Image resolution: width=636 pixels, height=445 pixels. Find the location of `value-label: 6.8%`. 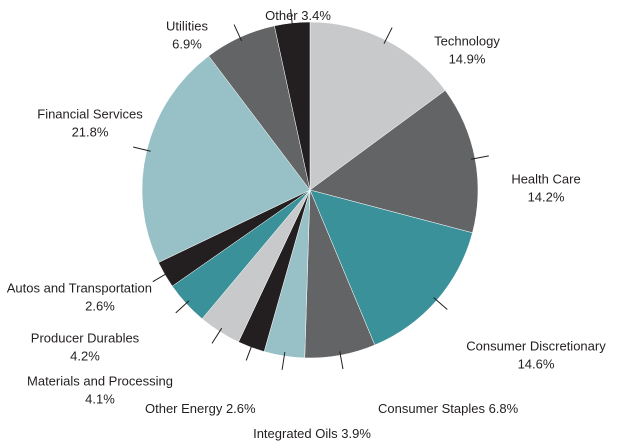

value-label: 6.8% is located at coordinates (504, 408).